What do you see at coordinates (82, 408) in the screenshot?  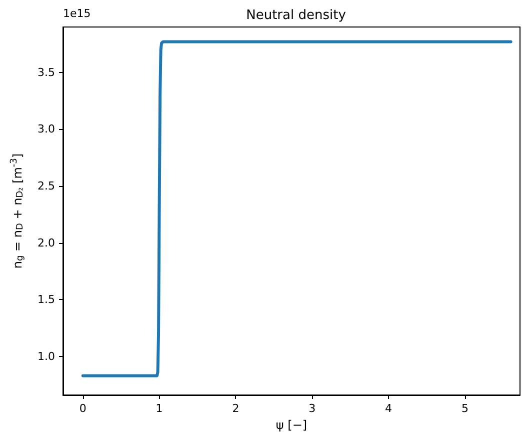 I see `x-tick-label: 0` at bounding box center [82, 408].